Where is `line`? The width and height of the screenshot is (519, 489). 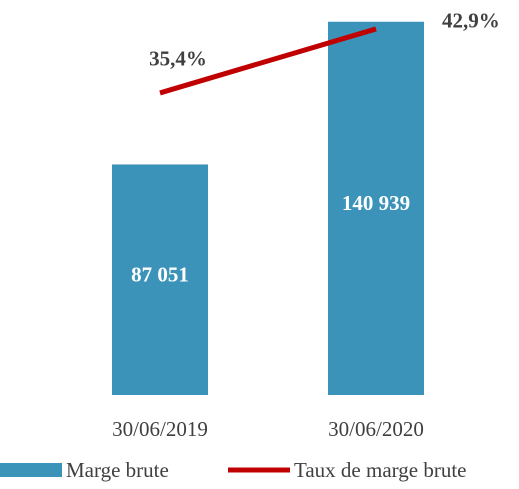 line is located at coordinates (268, 61).